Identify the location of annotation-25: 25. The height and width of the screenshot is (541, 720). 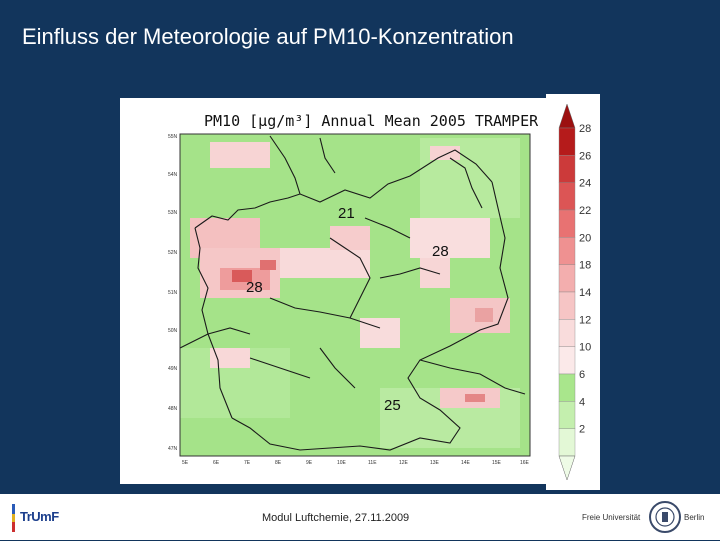
(392, 405).